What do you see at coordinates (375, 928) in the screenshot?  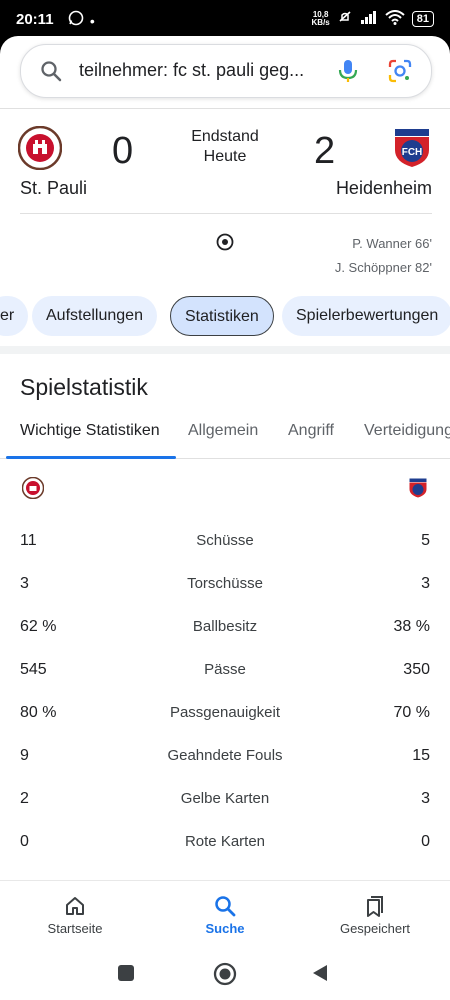 I see `nav-label: Gespeichert` at bounding box center [375, 928].